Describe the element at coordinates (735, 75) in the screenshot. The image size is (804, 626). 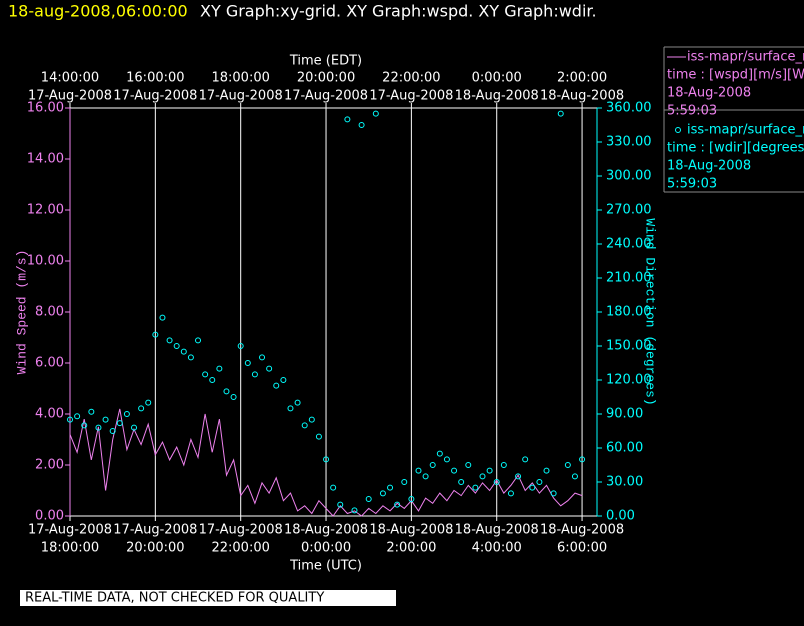
I see `legend-variable: time : [wspd][m/s][Wind` at that location.